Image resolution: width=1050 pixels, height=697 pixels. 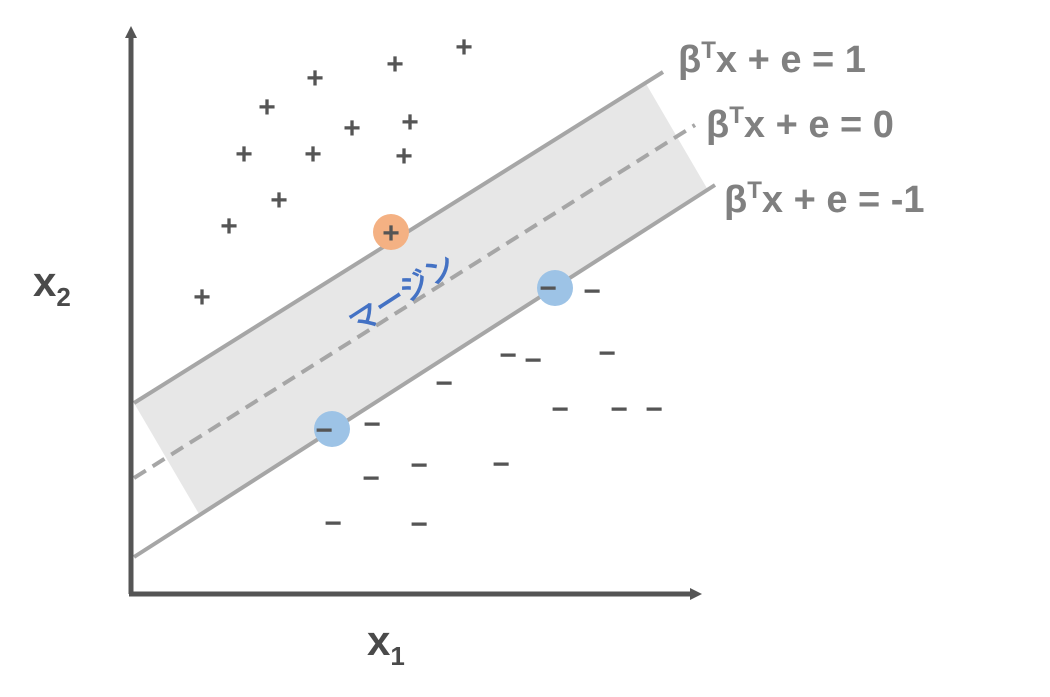 What do you see at coordinates (333, 172) in the screenshot?
I see `positive-points: +++++ ++ + ++++` at bounding box center [333, 172].